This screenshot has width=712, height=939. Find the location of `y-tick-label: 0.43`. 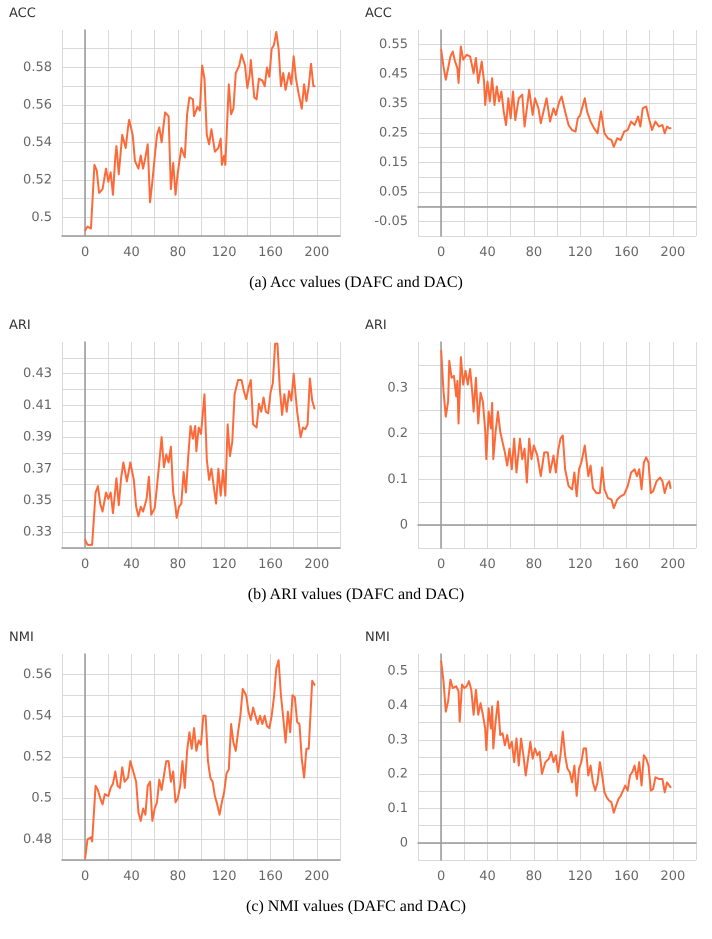

y-tick-label: 0.43 is located at coordinates (37, 374).